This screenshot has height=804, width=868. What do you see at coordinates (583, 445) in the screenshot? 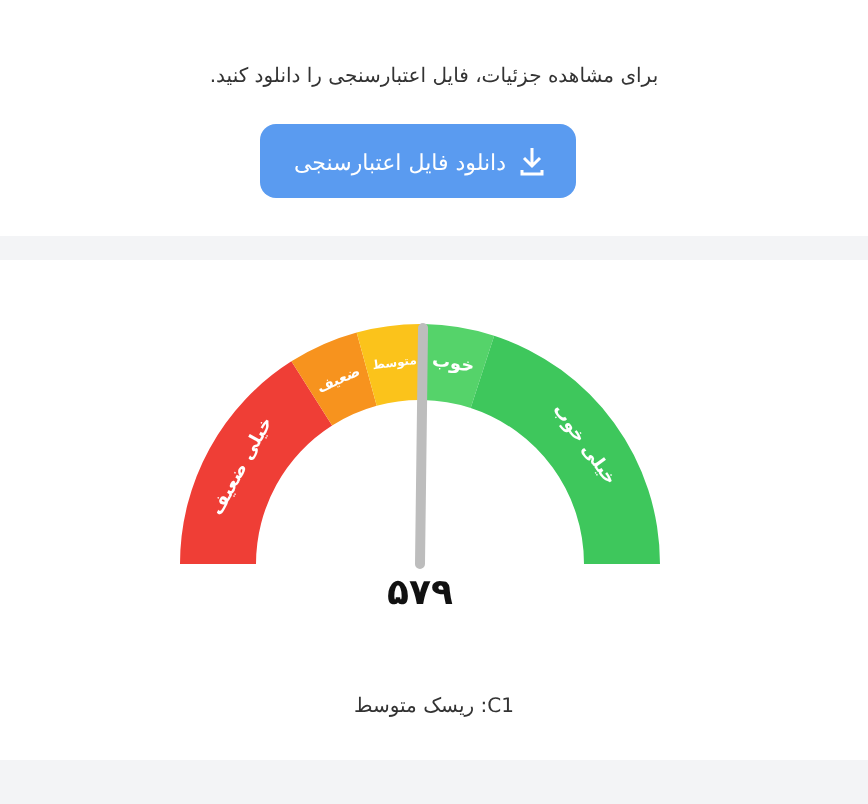
I see `slice-label: خیلی خوب` at bounding box center [583, 445].